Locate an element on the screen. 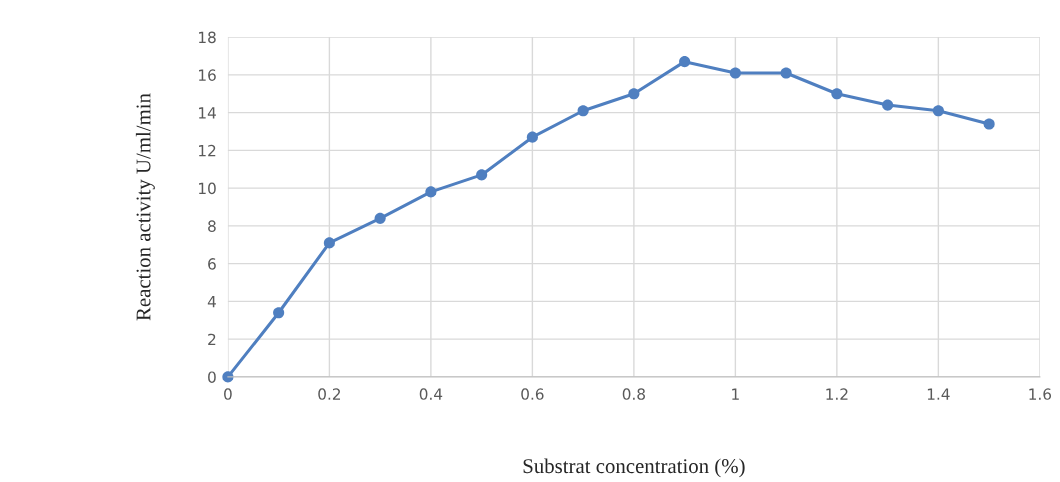  x-tick-label: 0.2 is located at coordinates (329, 394).